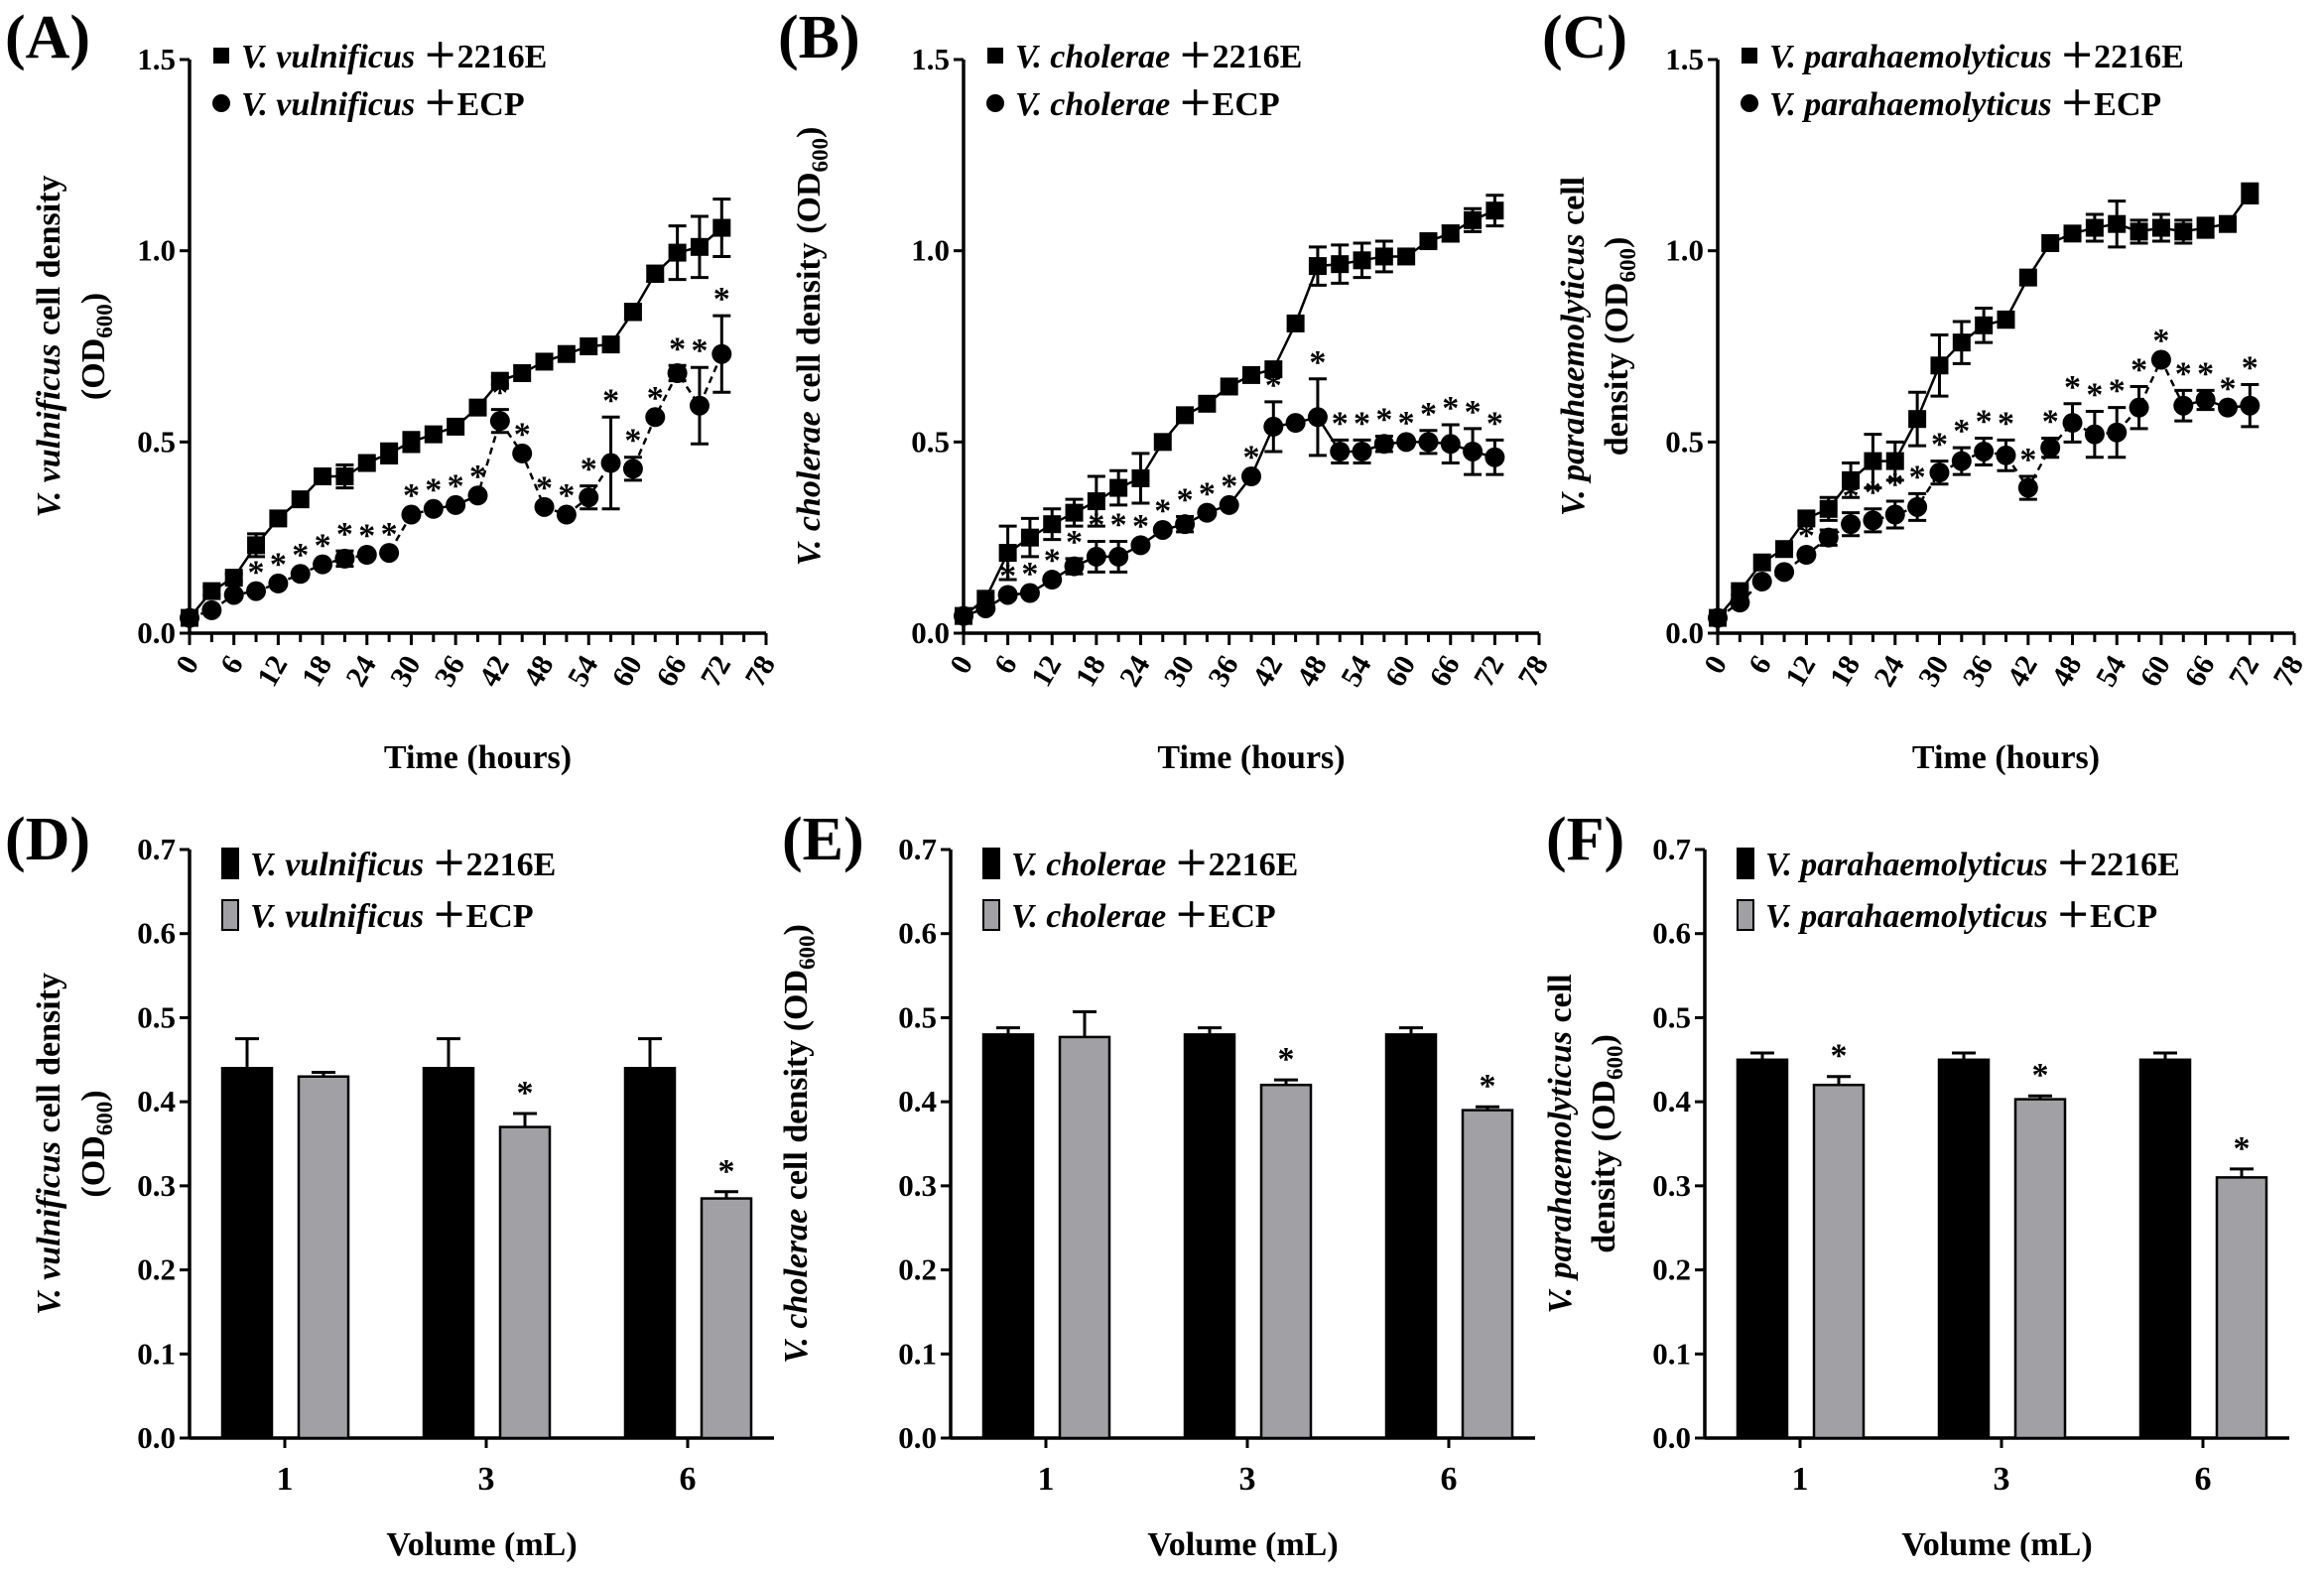  Describe the element at coordinates (1684, 441) in the screenshot. I see `y-tick-label: 0.5` at that location.